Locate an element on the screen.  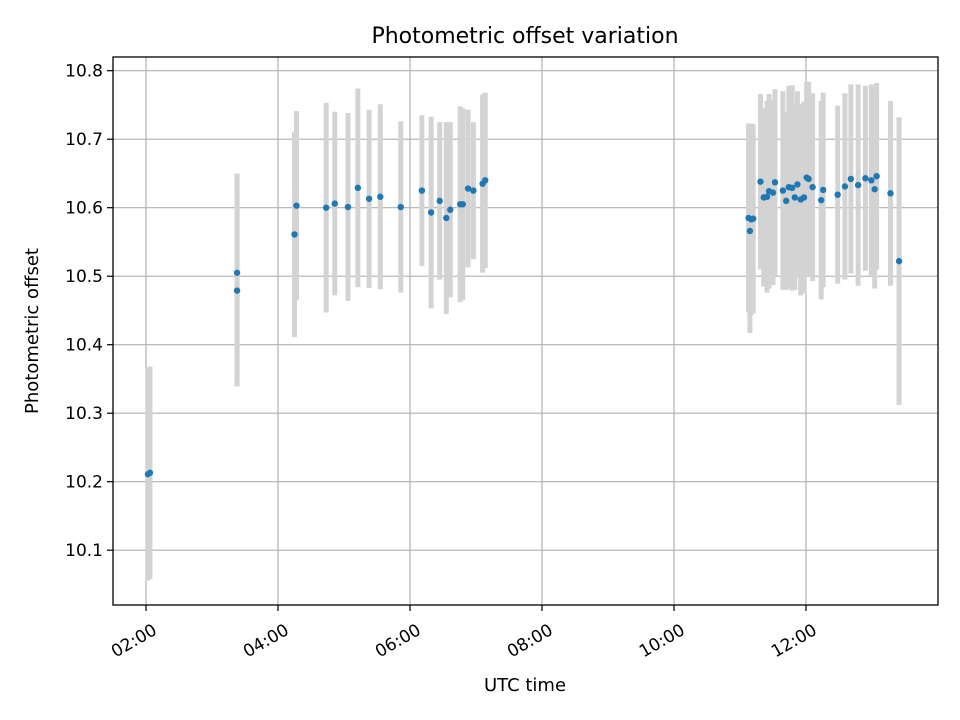
y-axis-label: Photometric offset is located at coordinates (32, 331).